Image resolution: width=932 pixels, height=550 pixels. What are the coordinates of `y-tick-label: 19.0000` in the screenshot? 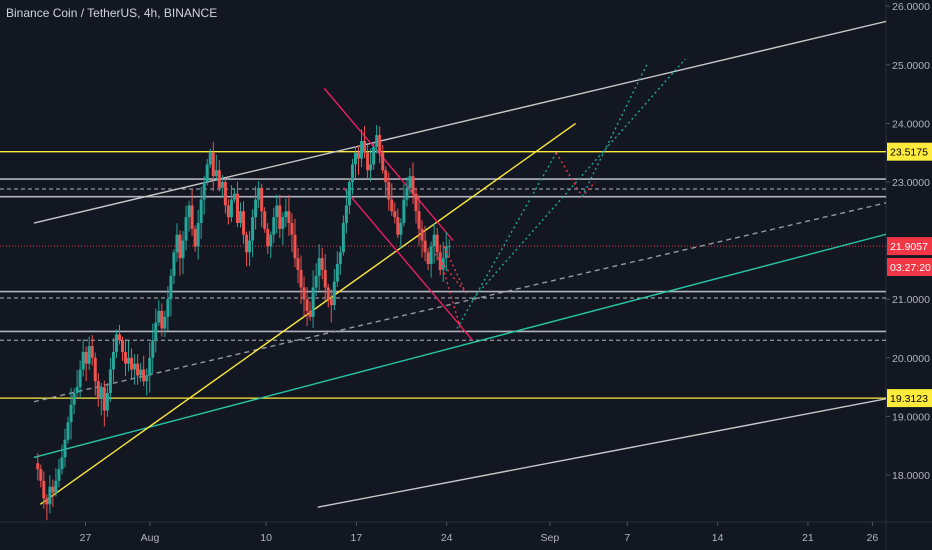 It's located at (911, 417).